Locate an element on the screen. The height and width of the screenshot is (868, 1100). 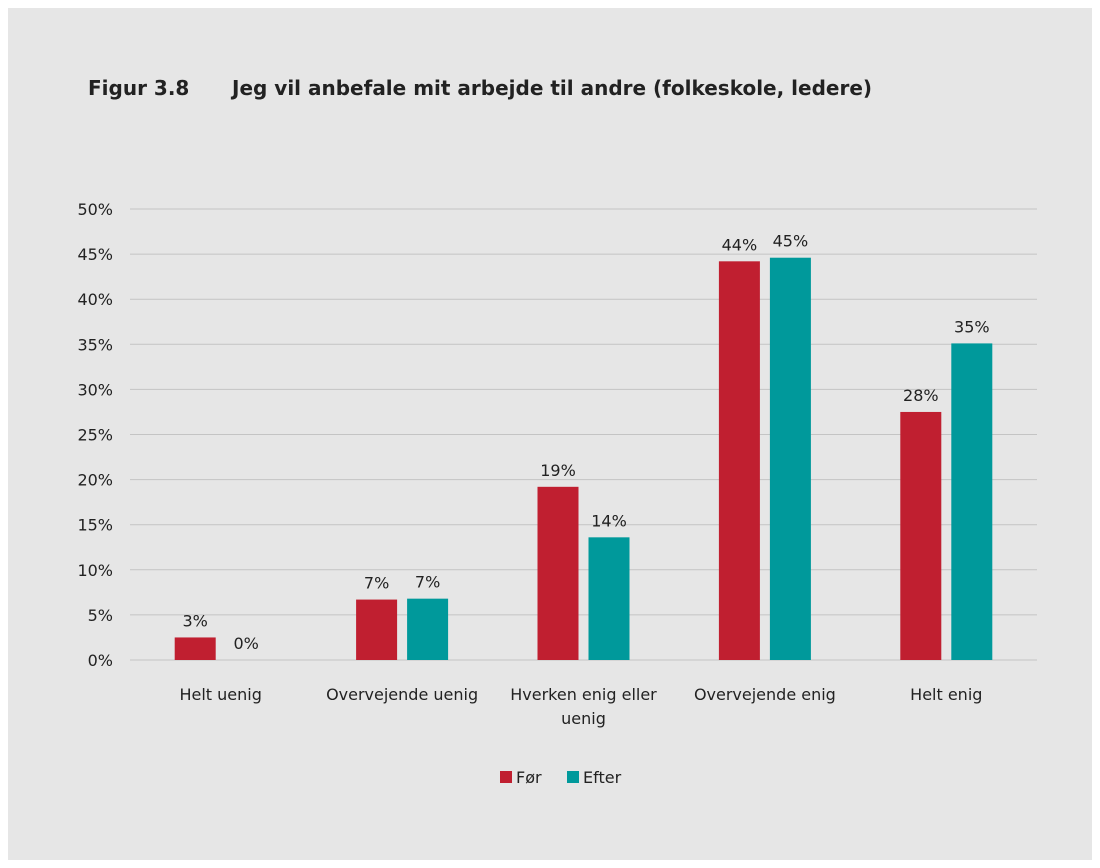
y-tick-label: 50% is located at coordinates (95, 209).